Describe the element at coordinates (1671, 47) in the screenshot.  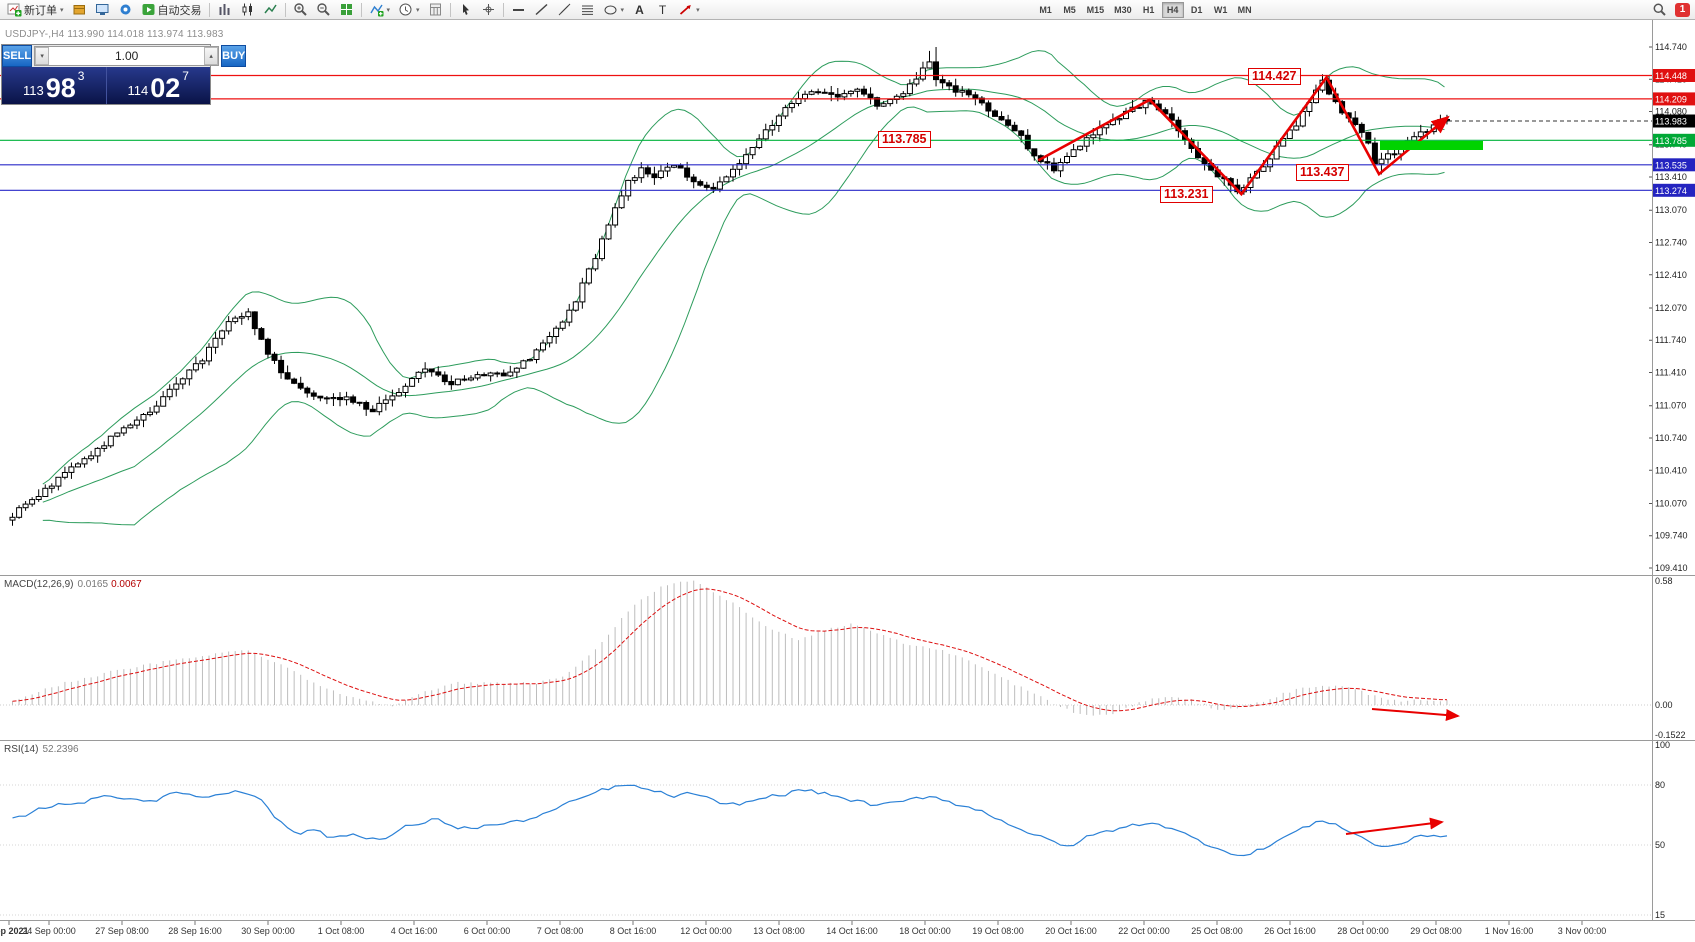
I see `svg-text: 114.740` at that location.